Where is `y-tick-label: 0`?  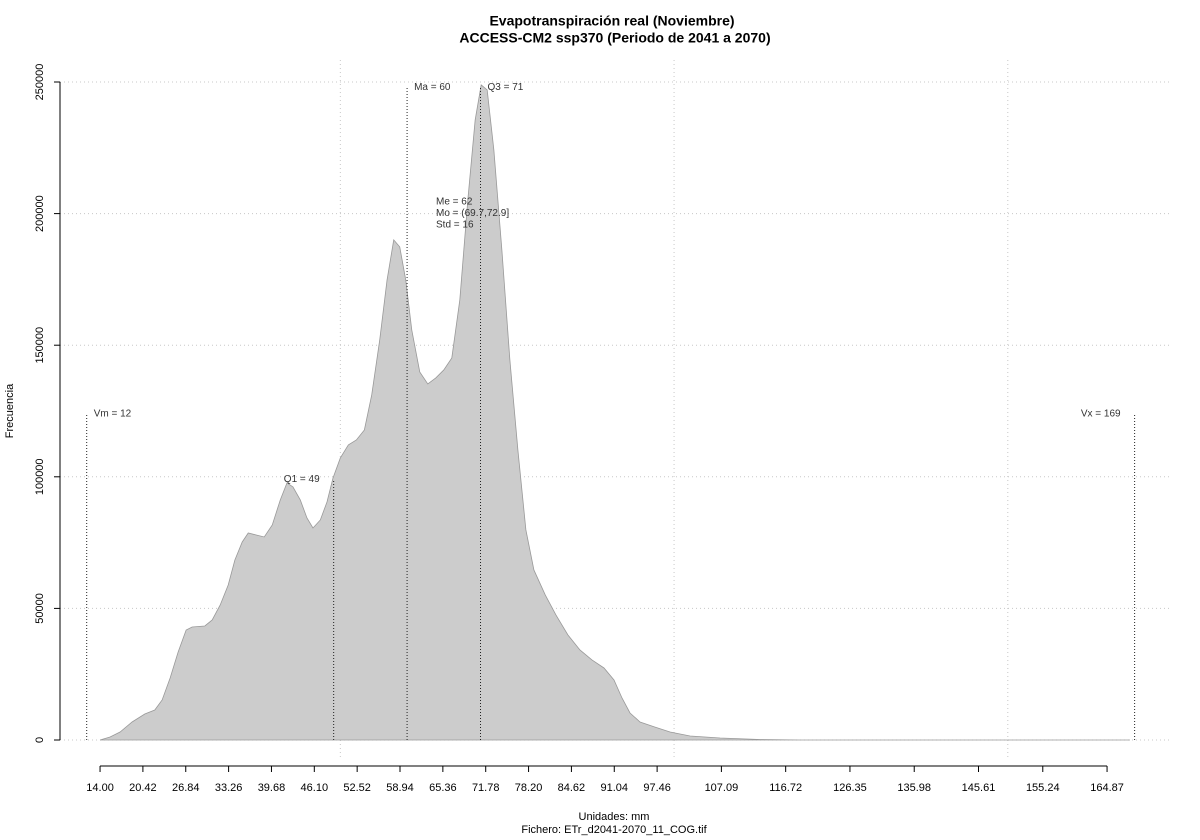 y-tick-label: 0 is located at coordinates (40, 740).